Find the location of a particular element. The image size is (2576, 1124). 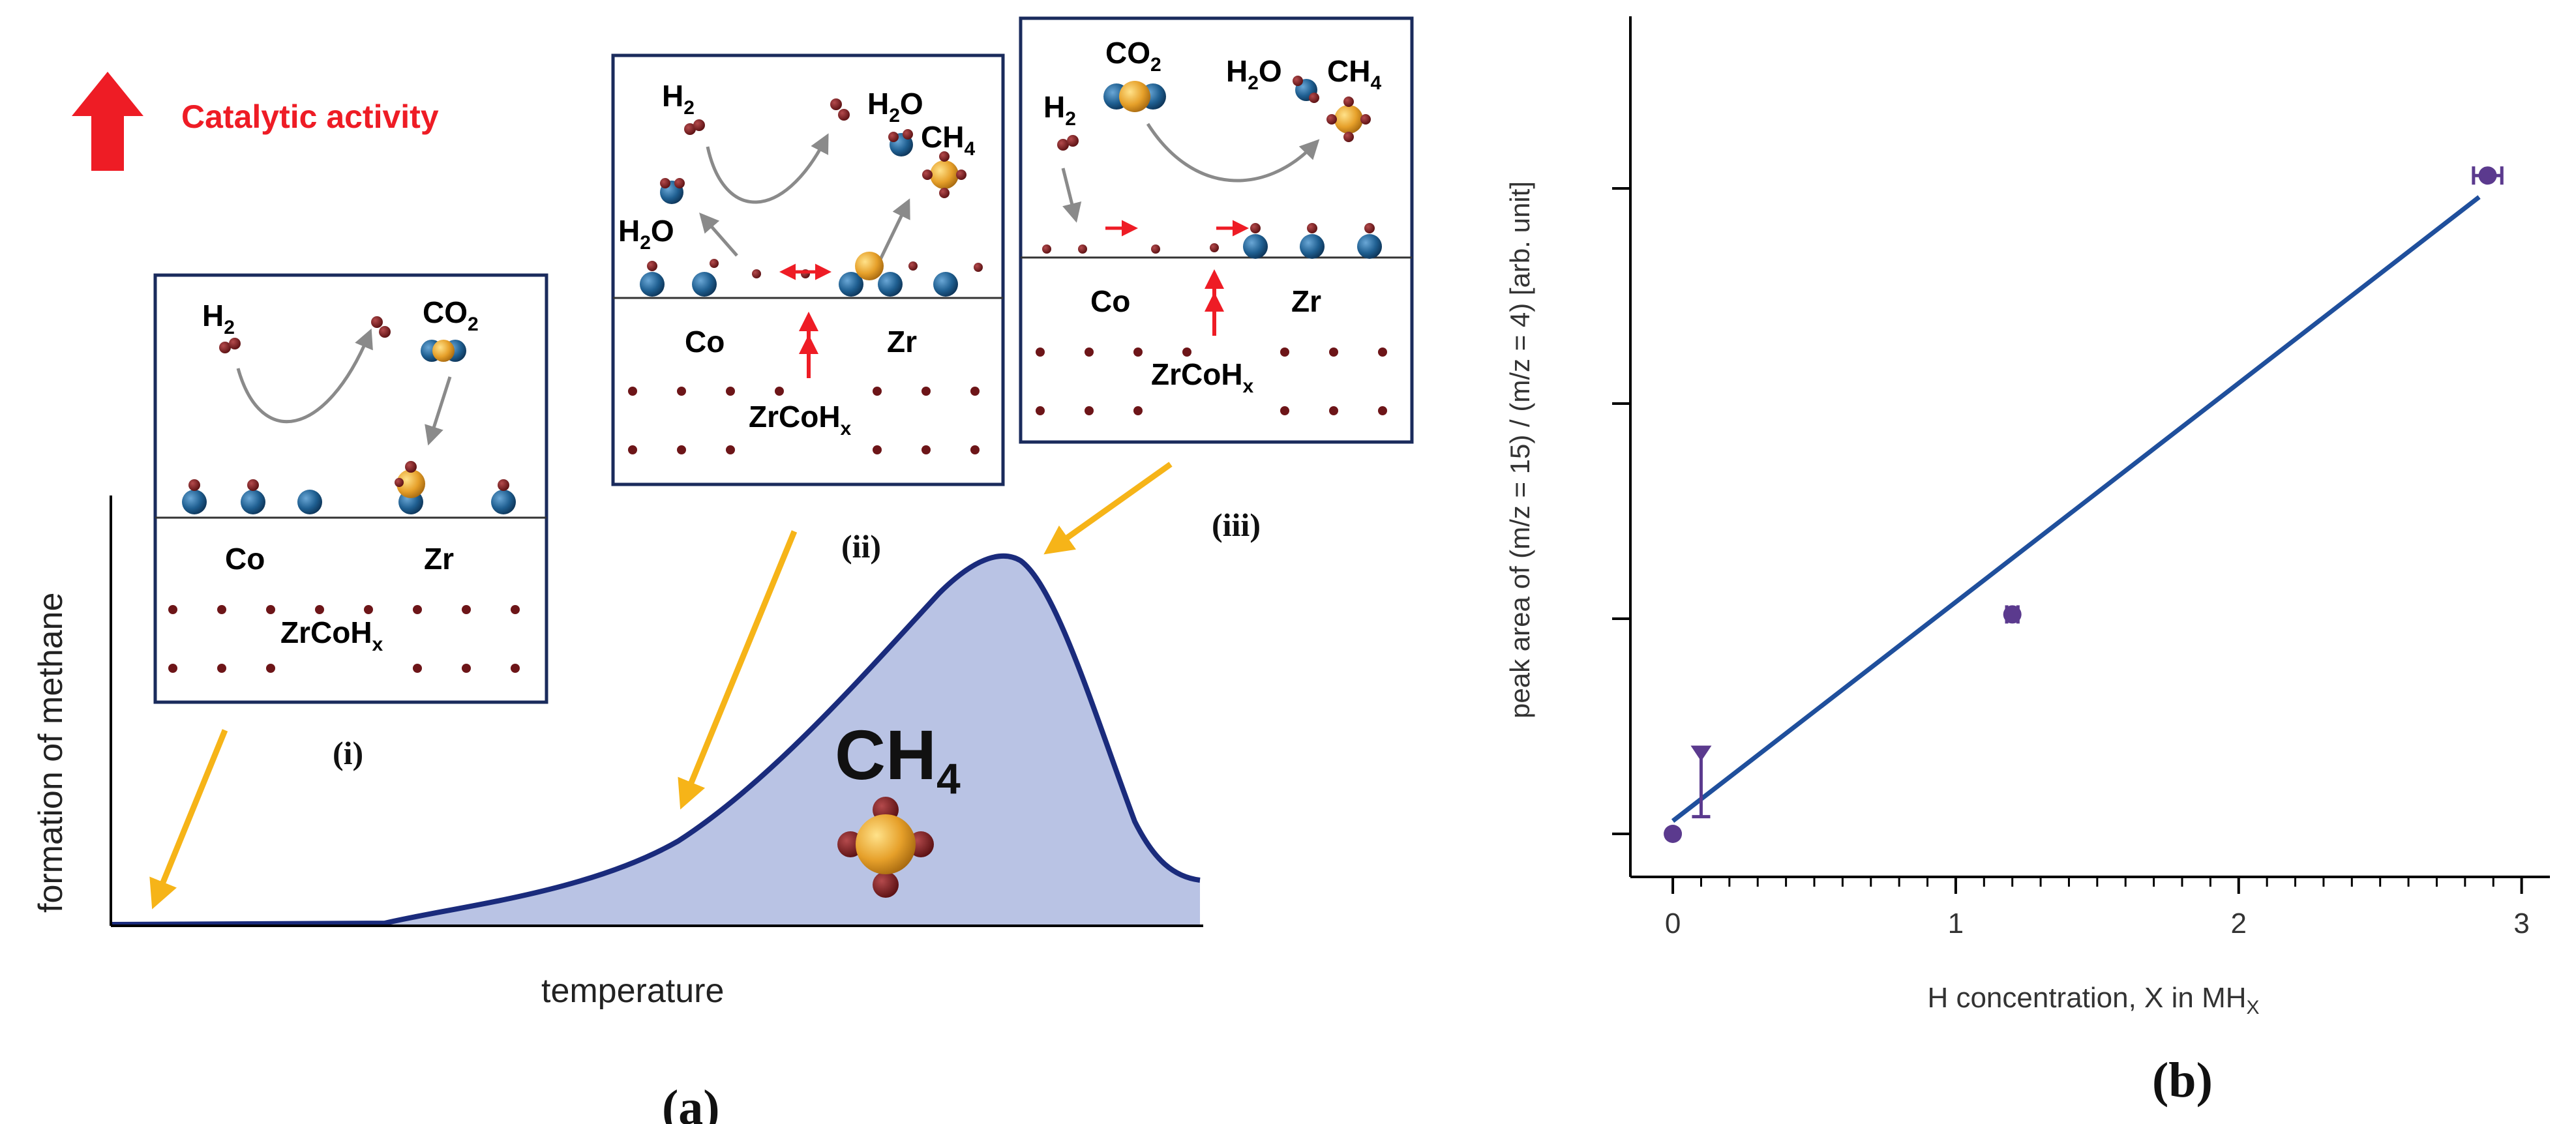

panel-a-label: (a) is located at coordinates (691, 1102).